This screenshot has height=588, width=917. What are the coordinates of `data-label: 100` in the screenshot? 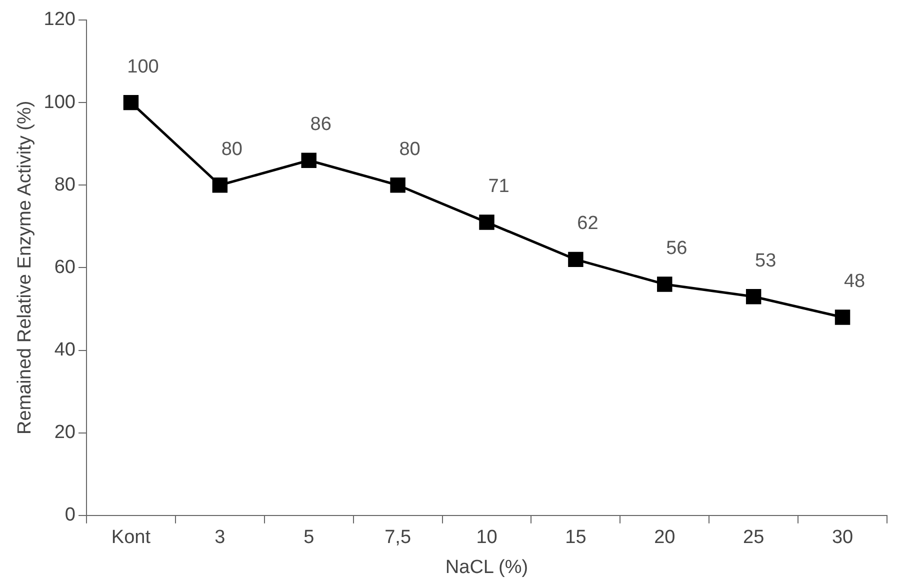 It's located at (143, 67).